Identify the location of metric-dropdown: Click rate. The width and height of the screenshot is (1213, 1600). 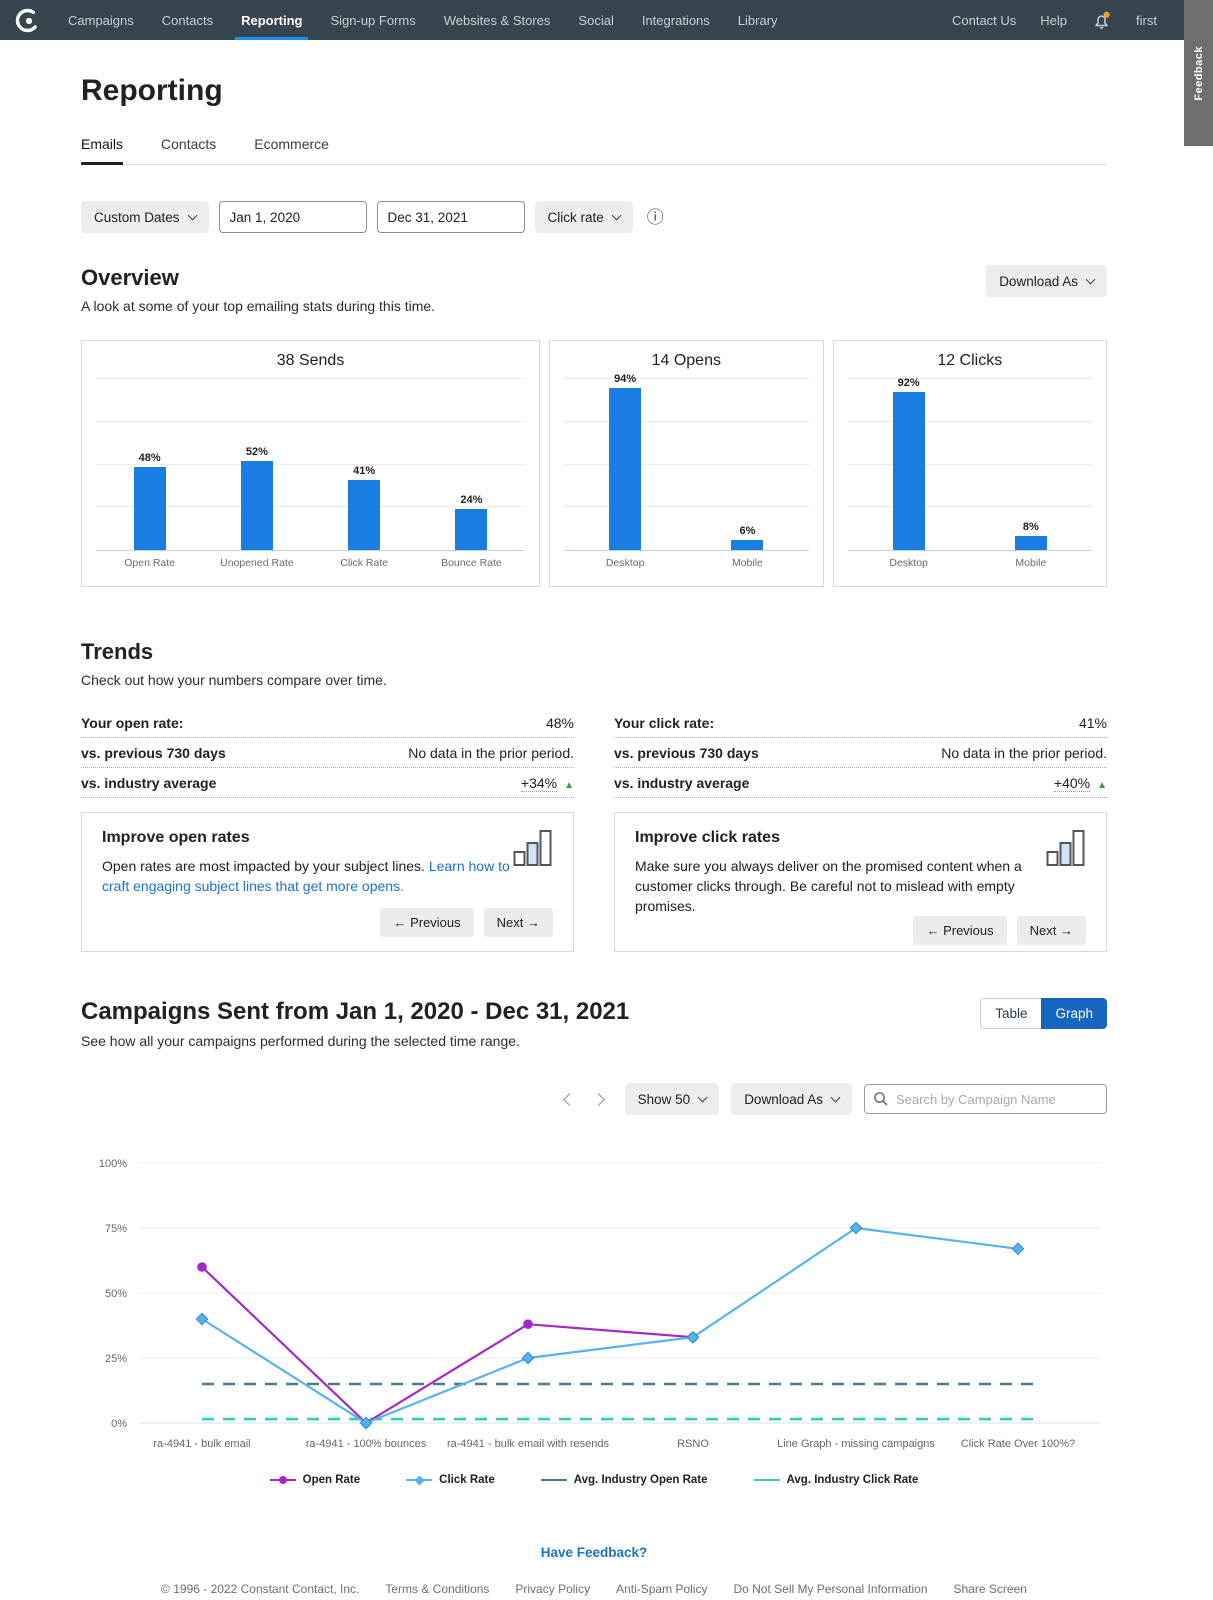
(583, 217).